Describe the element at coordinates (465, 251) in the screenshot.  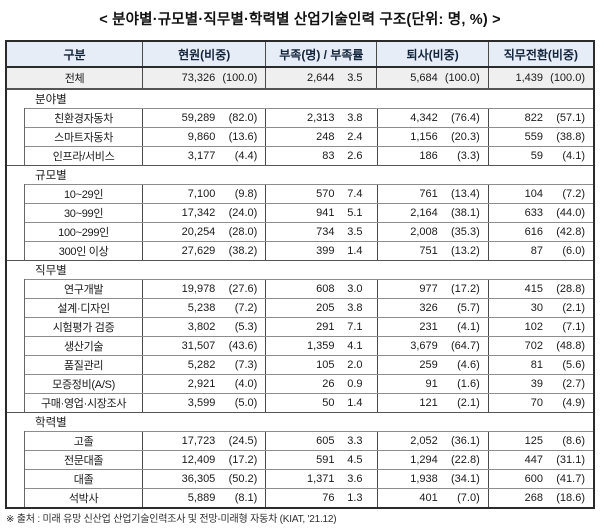
I see `value-percent: (13.2)` at that location.